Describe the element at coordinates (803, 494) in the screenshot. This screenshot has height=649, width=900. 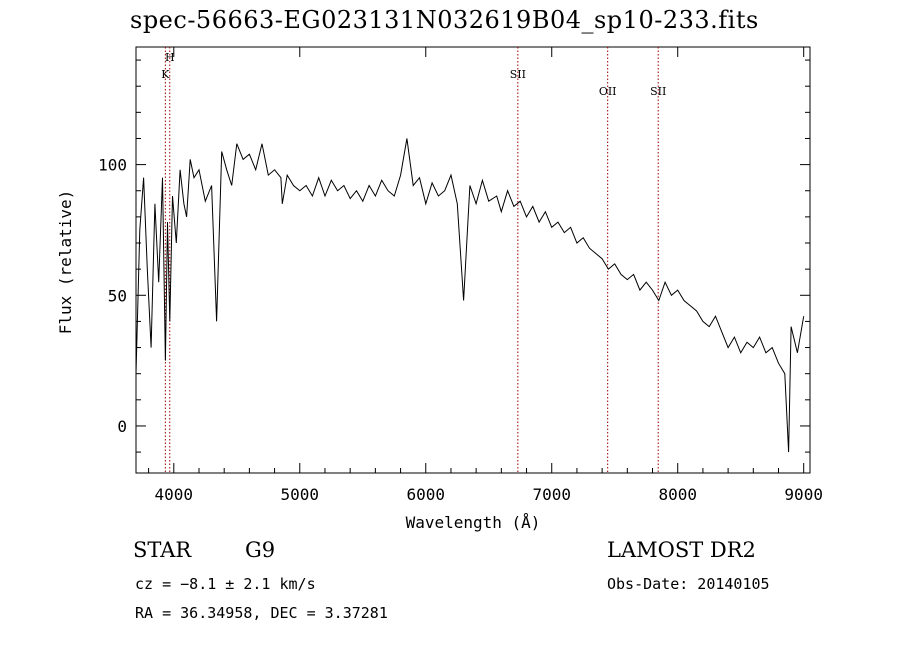
I see `x-tick-label: 9000` at that location.